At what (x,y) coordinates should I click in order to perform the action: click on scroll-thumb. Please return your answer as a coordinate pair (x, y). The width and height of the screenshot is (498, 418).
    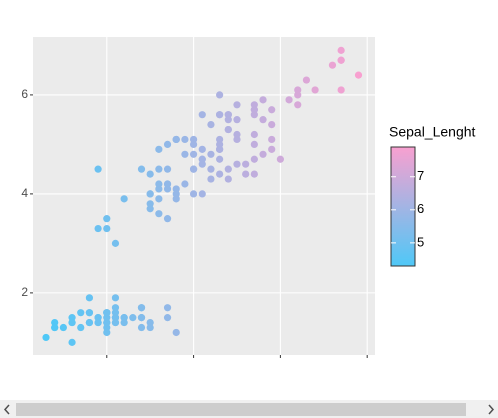
    Looking at the image, I should click on (241, 409).